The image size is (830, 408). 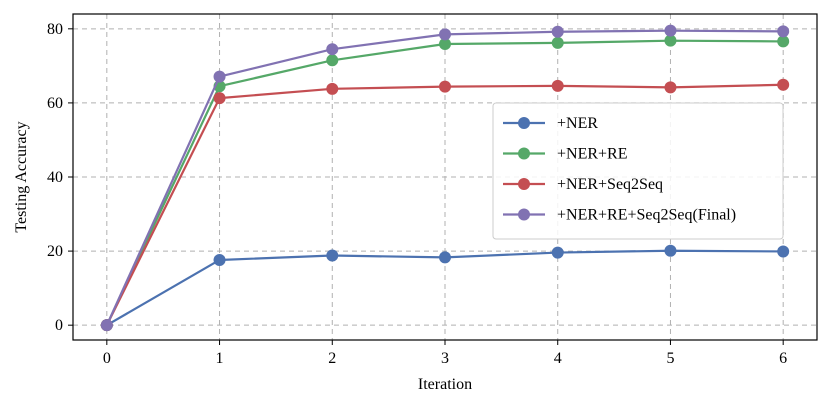 What do you see at coordinates (646, 215) in the screenshot?
I see `legend-label: +NER+RE+Seq2Seq(Final)` at bounding box center [646, 215].